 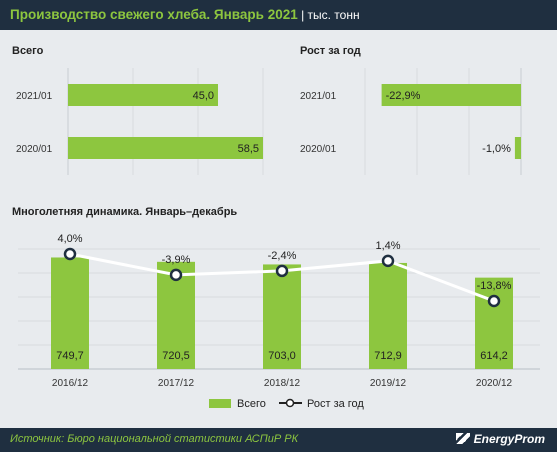 What do you see at coordinates (411, 121) in the screenshot?
I see `growth-bar-chart: 2021/01 -22,9% 2020/01 -1,0%` at bounding box center [411, 121].